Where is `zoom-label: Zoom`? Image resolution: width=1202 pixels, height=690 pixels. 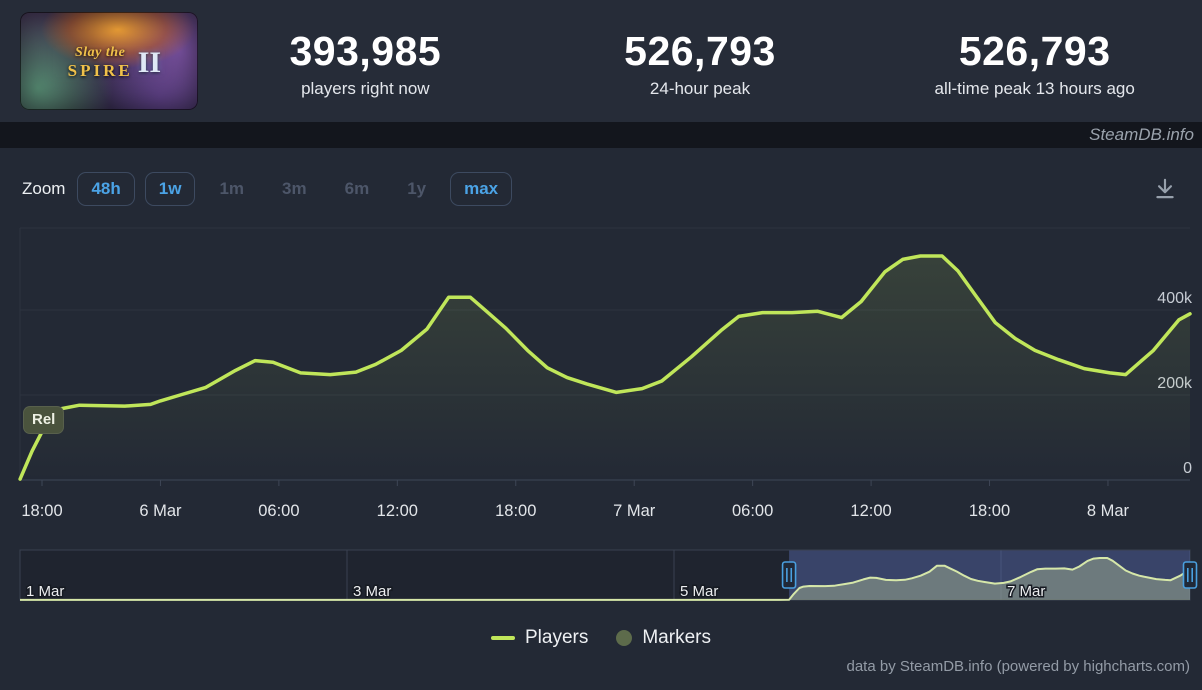 zoom-label: Zoom is located at coordinates (44, 188).